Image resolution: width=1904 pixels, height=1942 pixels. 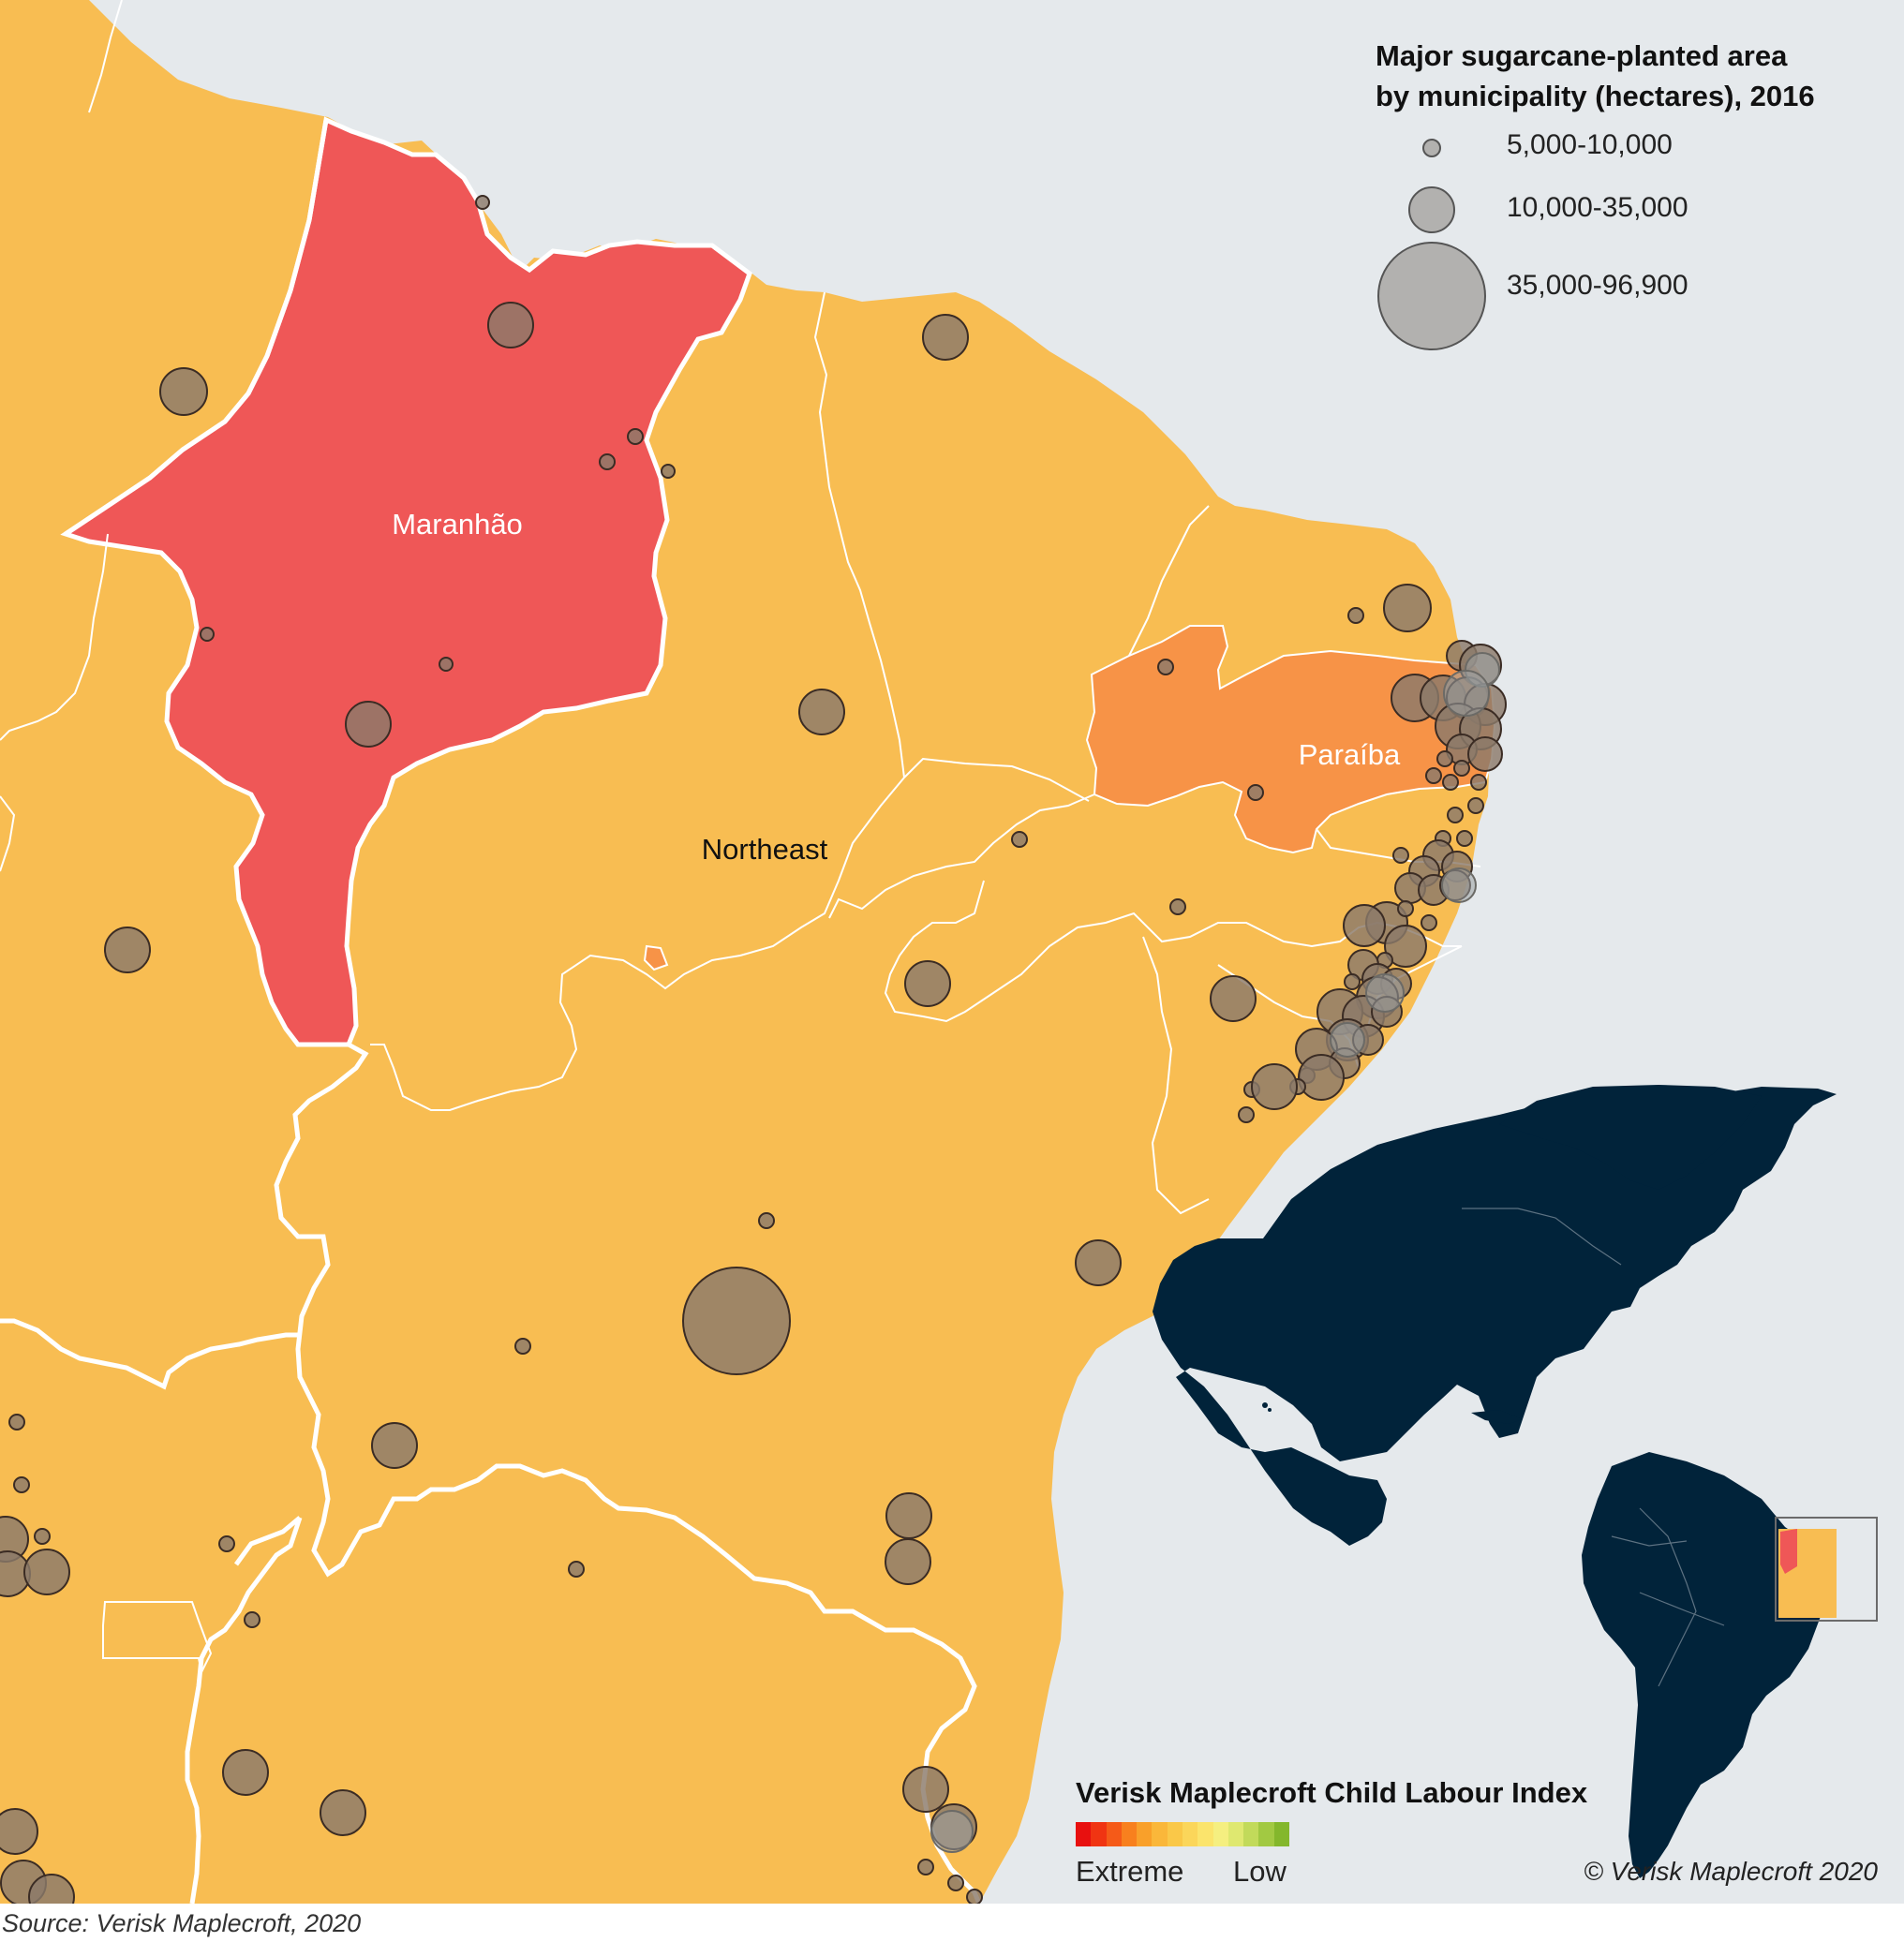 I want to click on south-america-shape, so click(x=1704, y=1665).